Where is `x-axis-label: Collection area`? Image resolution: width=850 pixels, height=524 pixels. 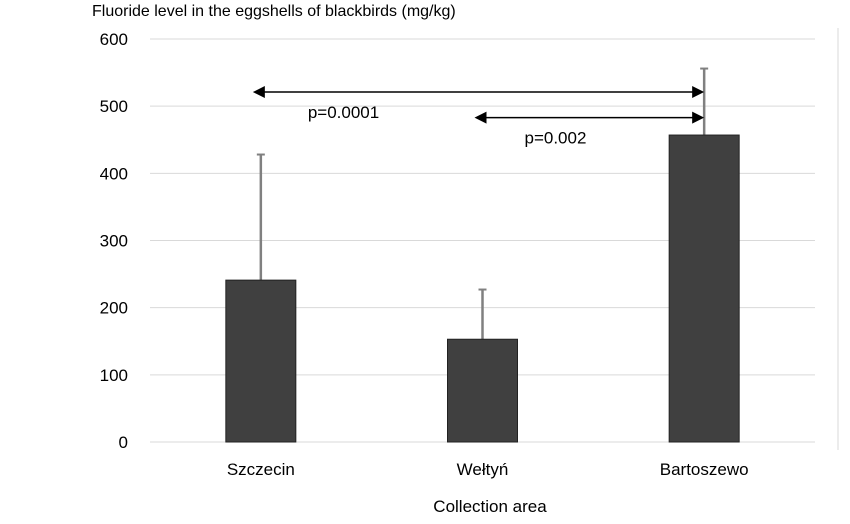
x-axis-label: Collection area is located at coordinates (490, 506).